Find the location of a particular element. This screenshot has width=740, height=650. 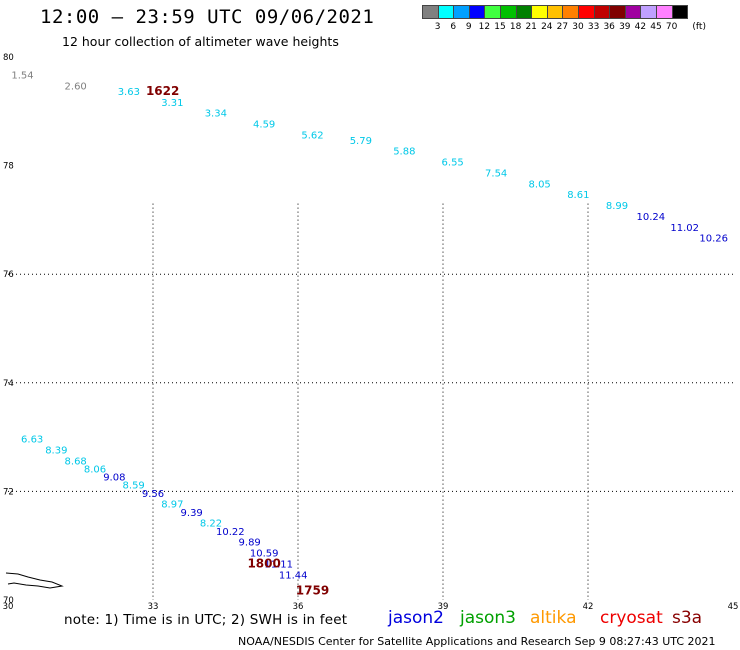

wave-height-label: 8.97 is located at coordinates (172, 505).